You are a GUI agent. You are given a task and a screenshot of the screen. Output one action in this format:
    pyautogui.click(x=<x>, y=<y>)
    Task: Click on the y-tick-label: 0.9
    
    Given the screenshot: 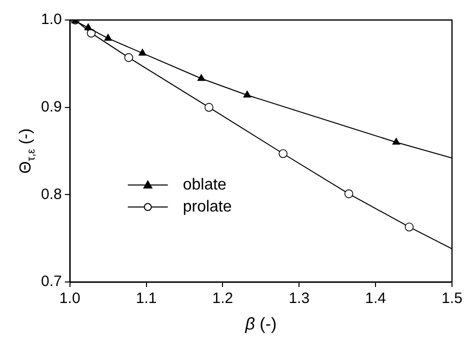 What is the action you would take?
    pyautogui.click(x=51, y=107)
    